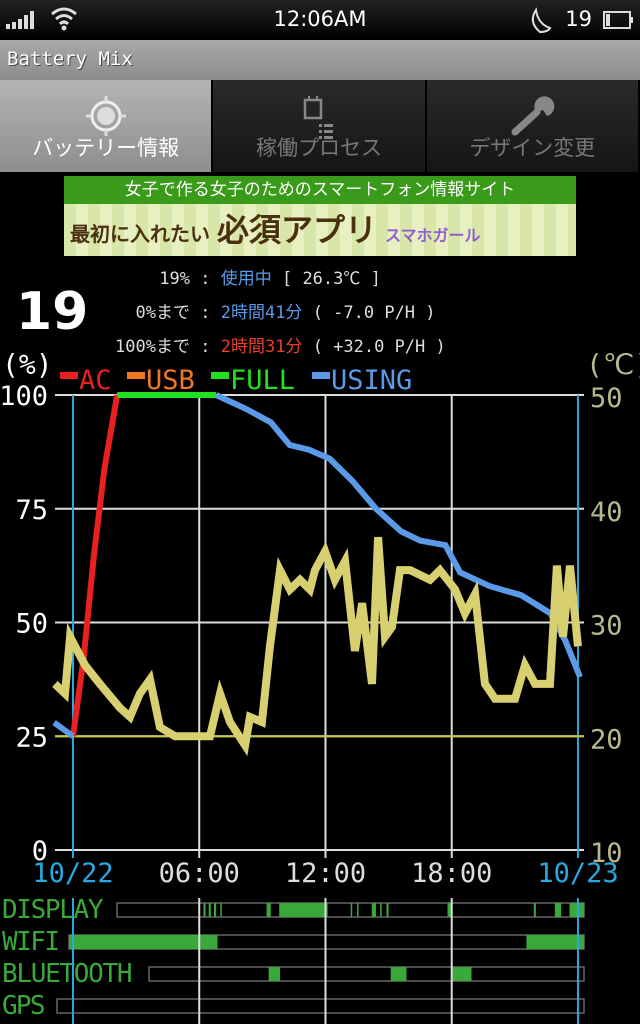 The width and height of the screenshot is (640, 1024). I want to click on y2-axis-label: (℃), so click(613, 364).